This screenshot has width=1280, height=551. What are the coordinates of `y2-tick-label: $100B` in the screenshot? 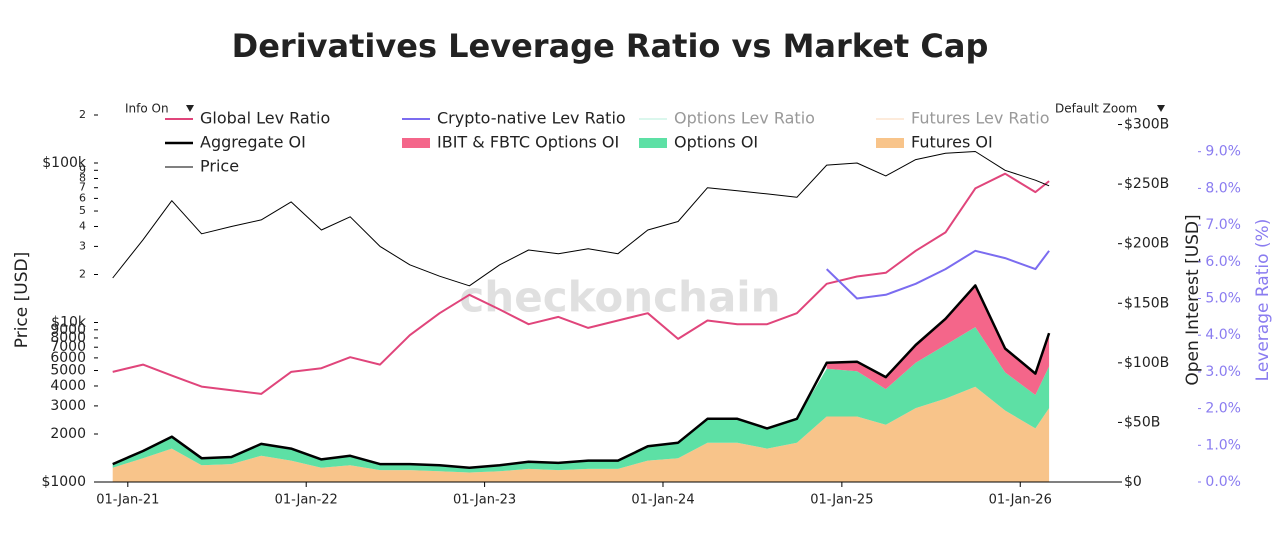 It's located at (1146, 363).